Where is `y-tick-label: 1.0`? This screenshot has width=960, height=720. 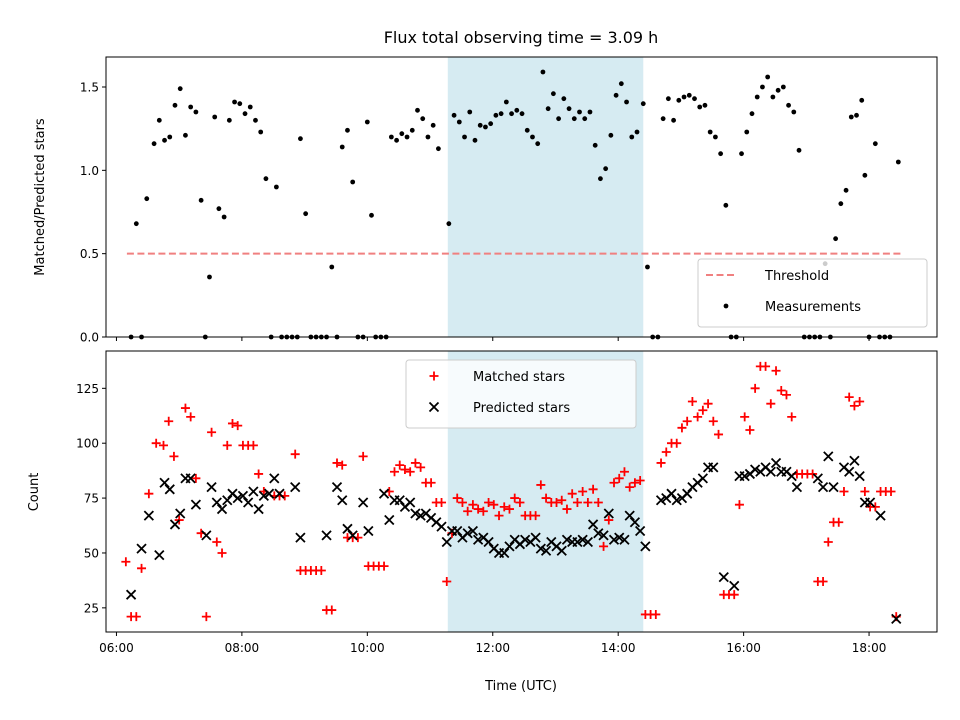 y-tick-label: 1.0 is located at coordinates (89, 171).